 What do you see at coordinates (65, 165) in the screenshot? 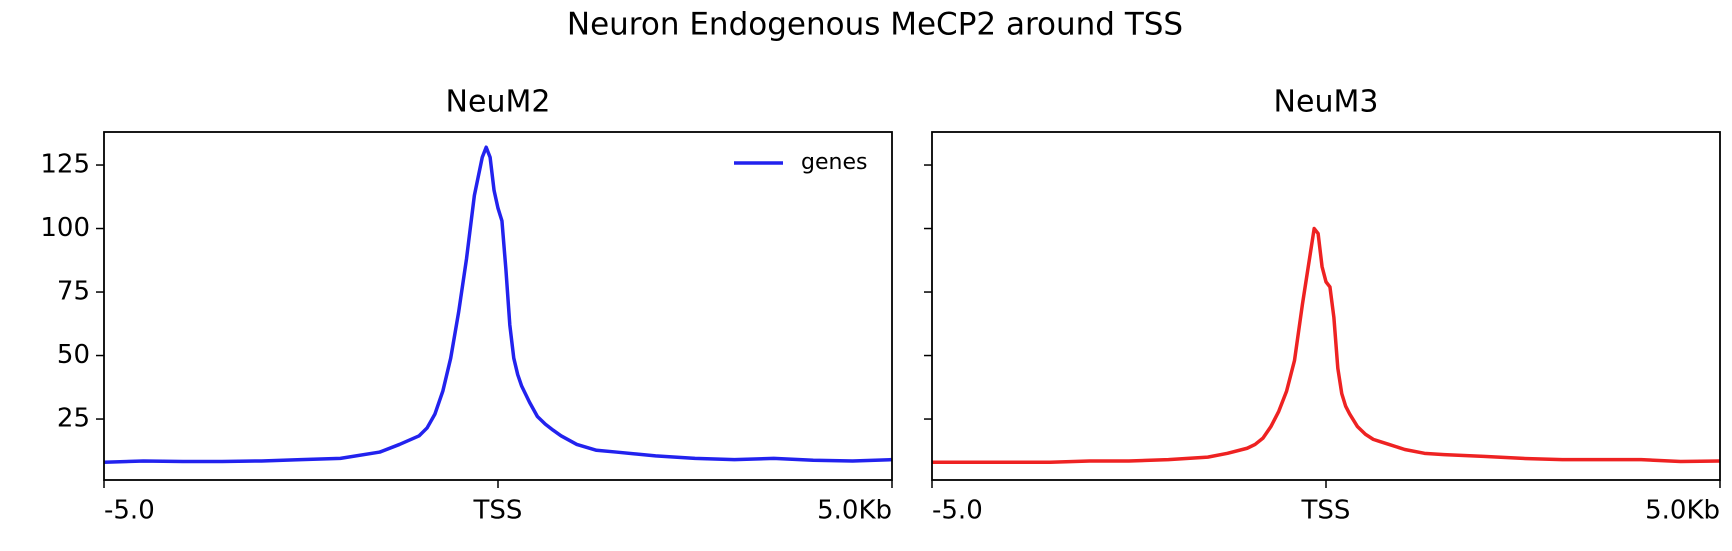
I see `y-tick-label: 125` at bounding box center [65, 165].